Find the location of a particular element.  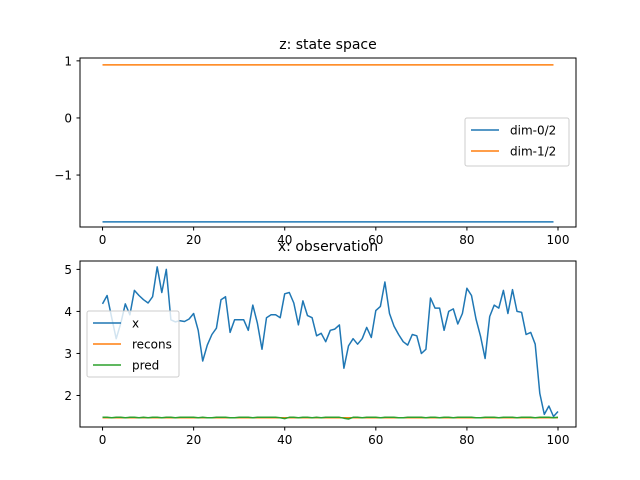

observation-title: x: observation is located at coordinates (328, 247).